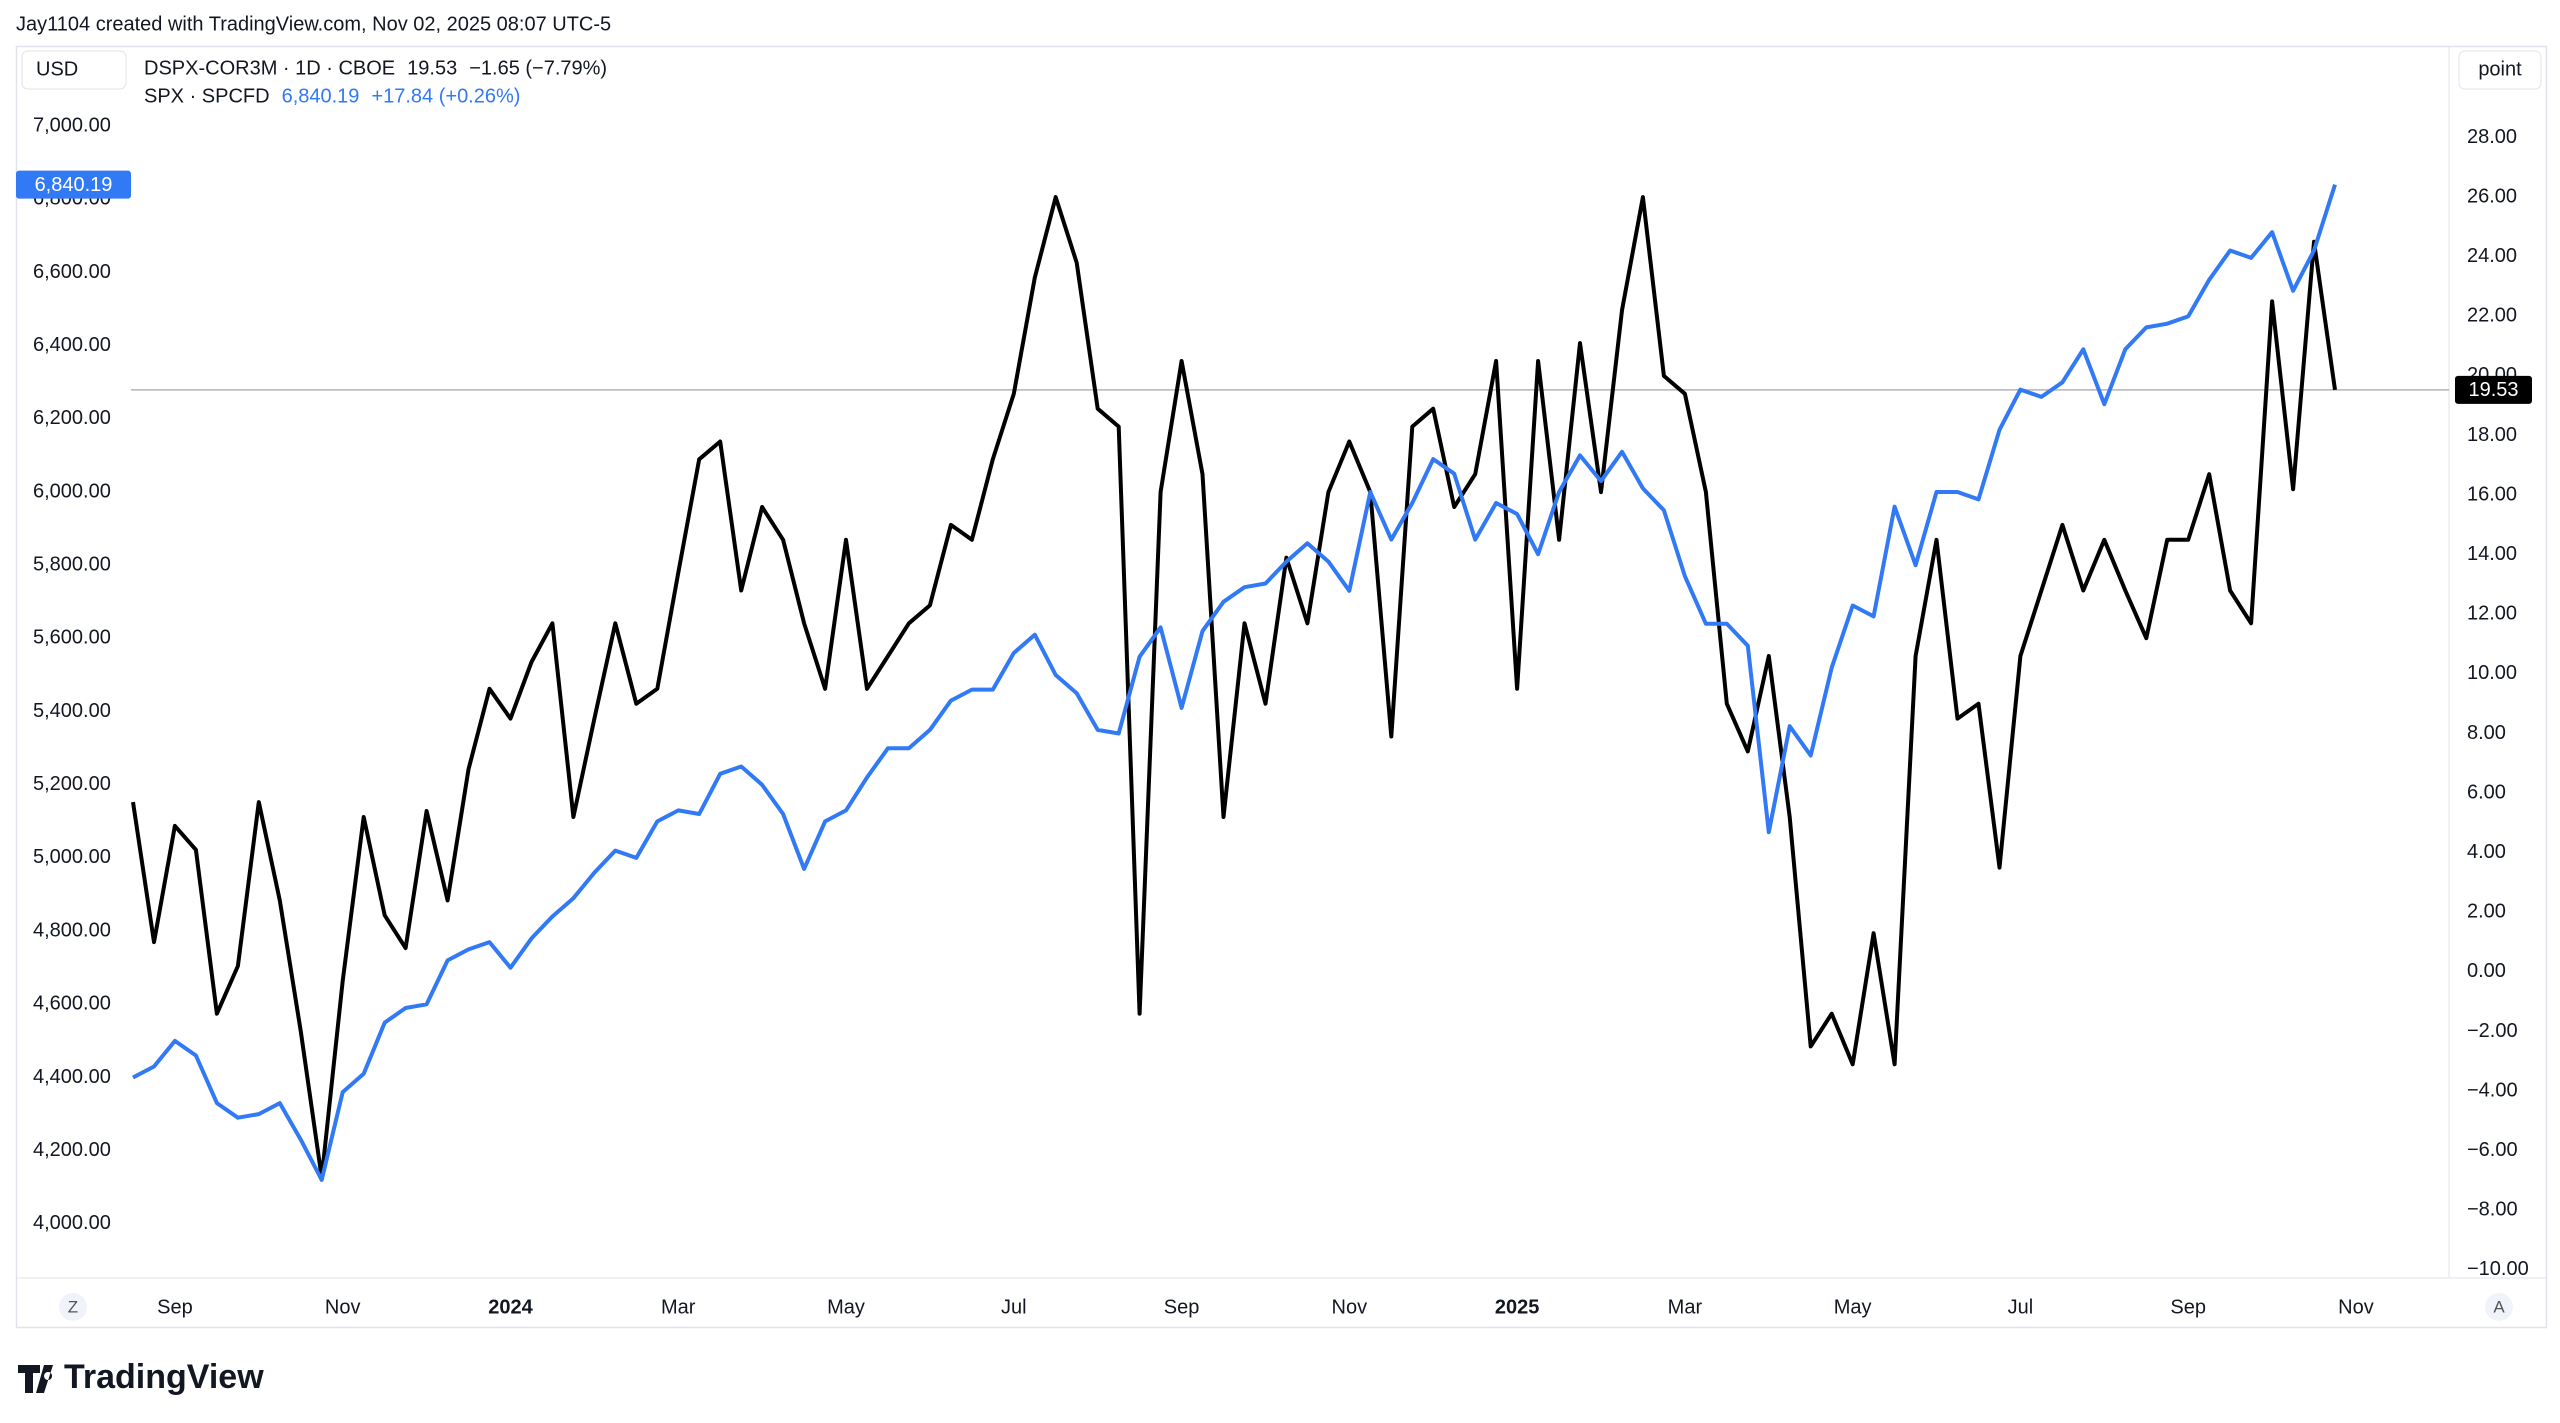 Image resolution: width=2560 pixels, height=1423 pixels. I want to click on auto-button, so click(2499, 1307).